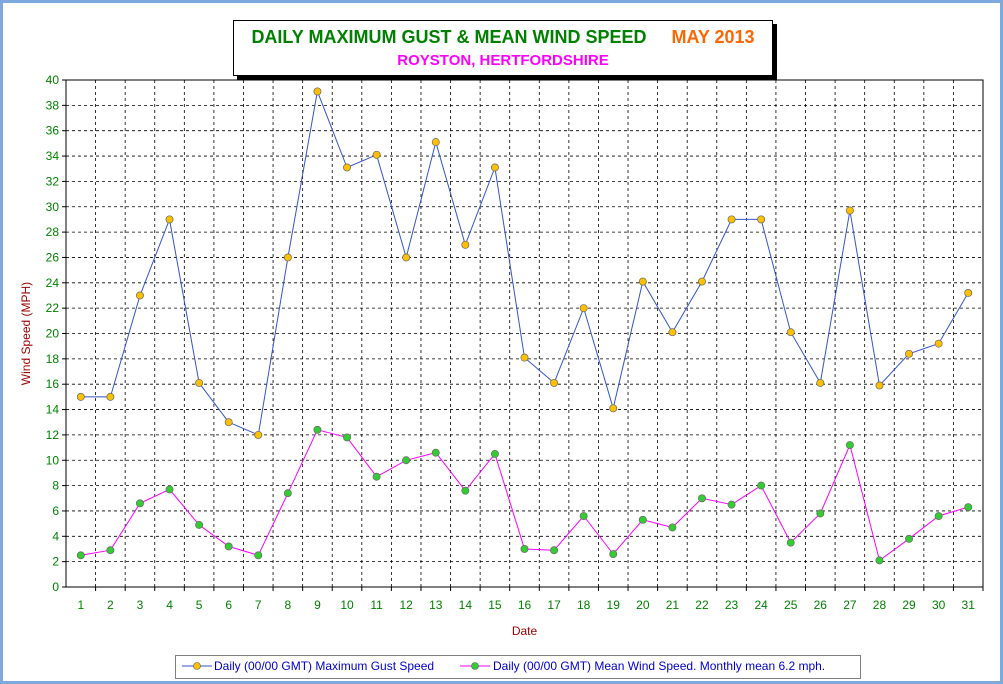 The height and width of the screenshot is (684, 1003). Describe the element at coordinates (732, 605) in the screenshot. I see `x-tick-label: 23` at that location.